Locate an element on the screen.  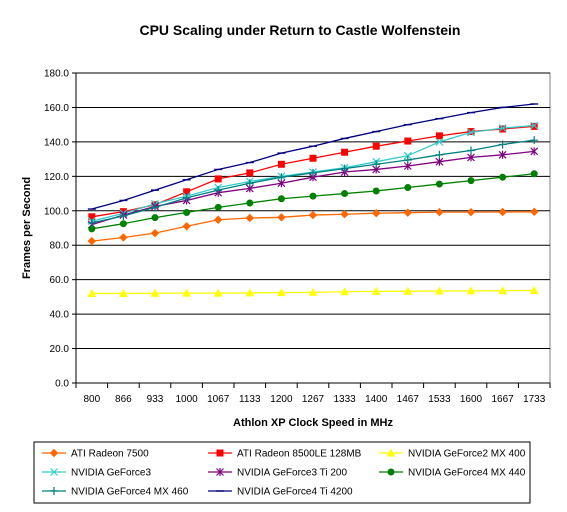
legend-entry: NVIDIA GeForce4 Ti 4200 is located at coordinates (280, 492).